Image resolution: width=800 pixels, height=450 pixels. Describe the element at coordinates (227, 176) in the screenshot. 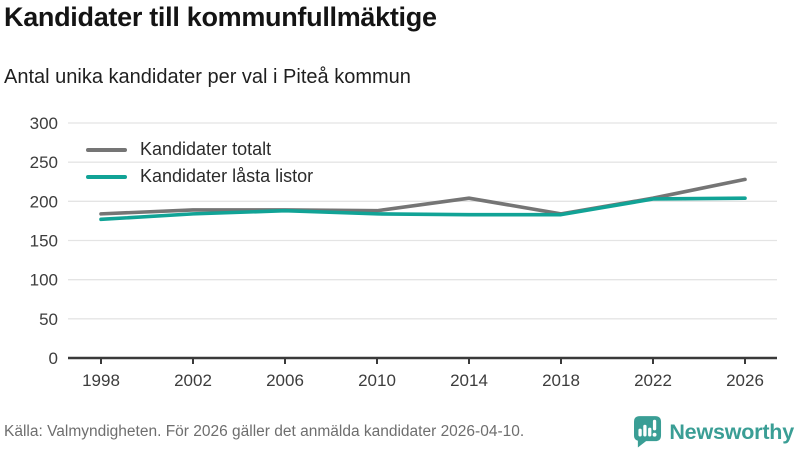

I see `legend-label-lasta-listor: Kandidater låsta listor` at that location.